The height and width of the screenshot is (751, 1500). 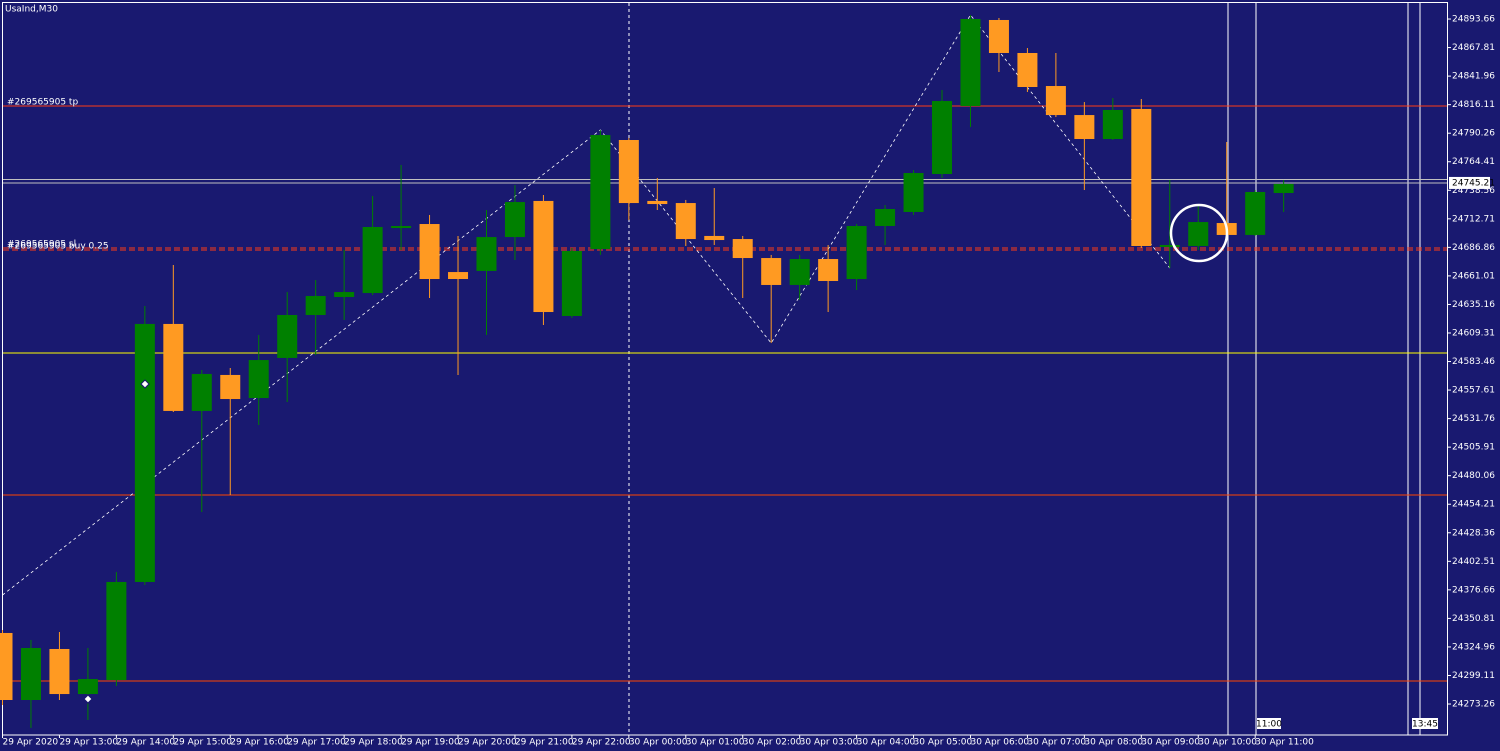 What do you see at coordinates (1473, 619) in the screenshot?
I see `y-tick-label: 24350.81` at bounding box center [1473, 619].